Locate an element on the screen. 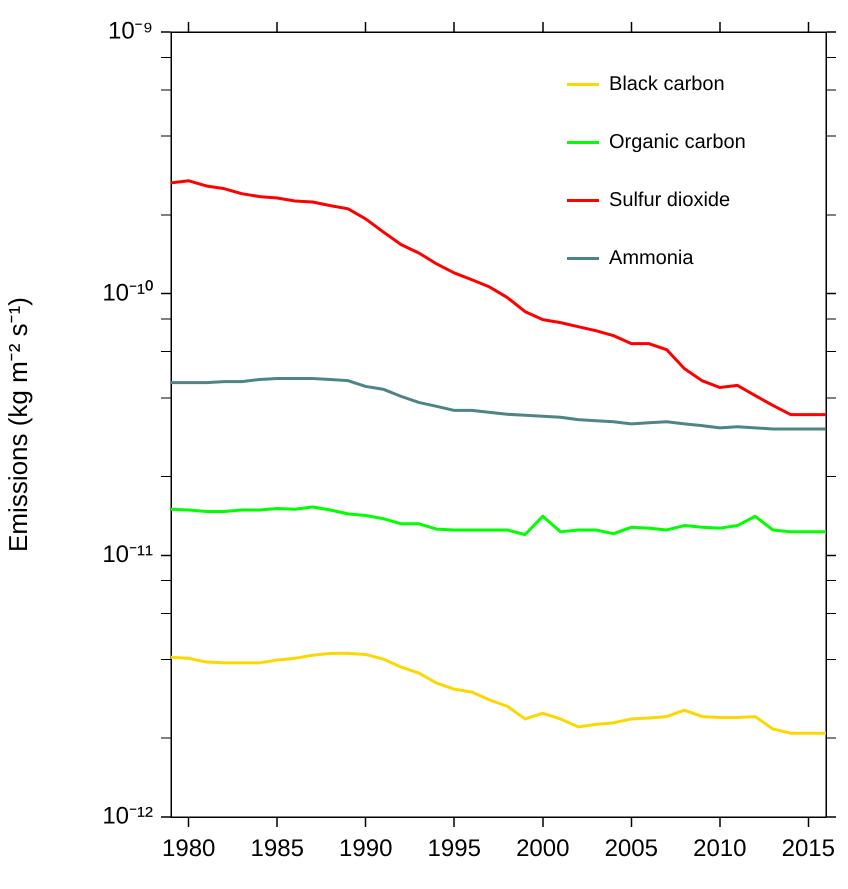  legend-label: Black carbon is located at coordinates (667, 84).